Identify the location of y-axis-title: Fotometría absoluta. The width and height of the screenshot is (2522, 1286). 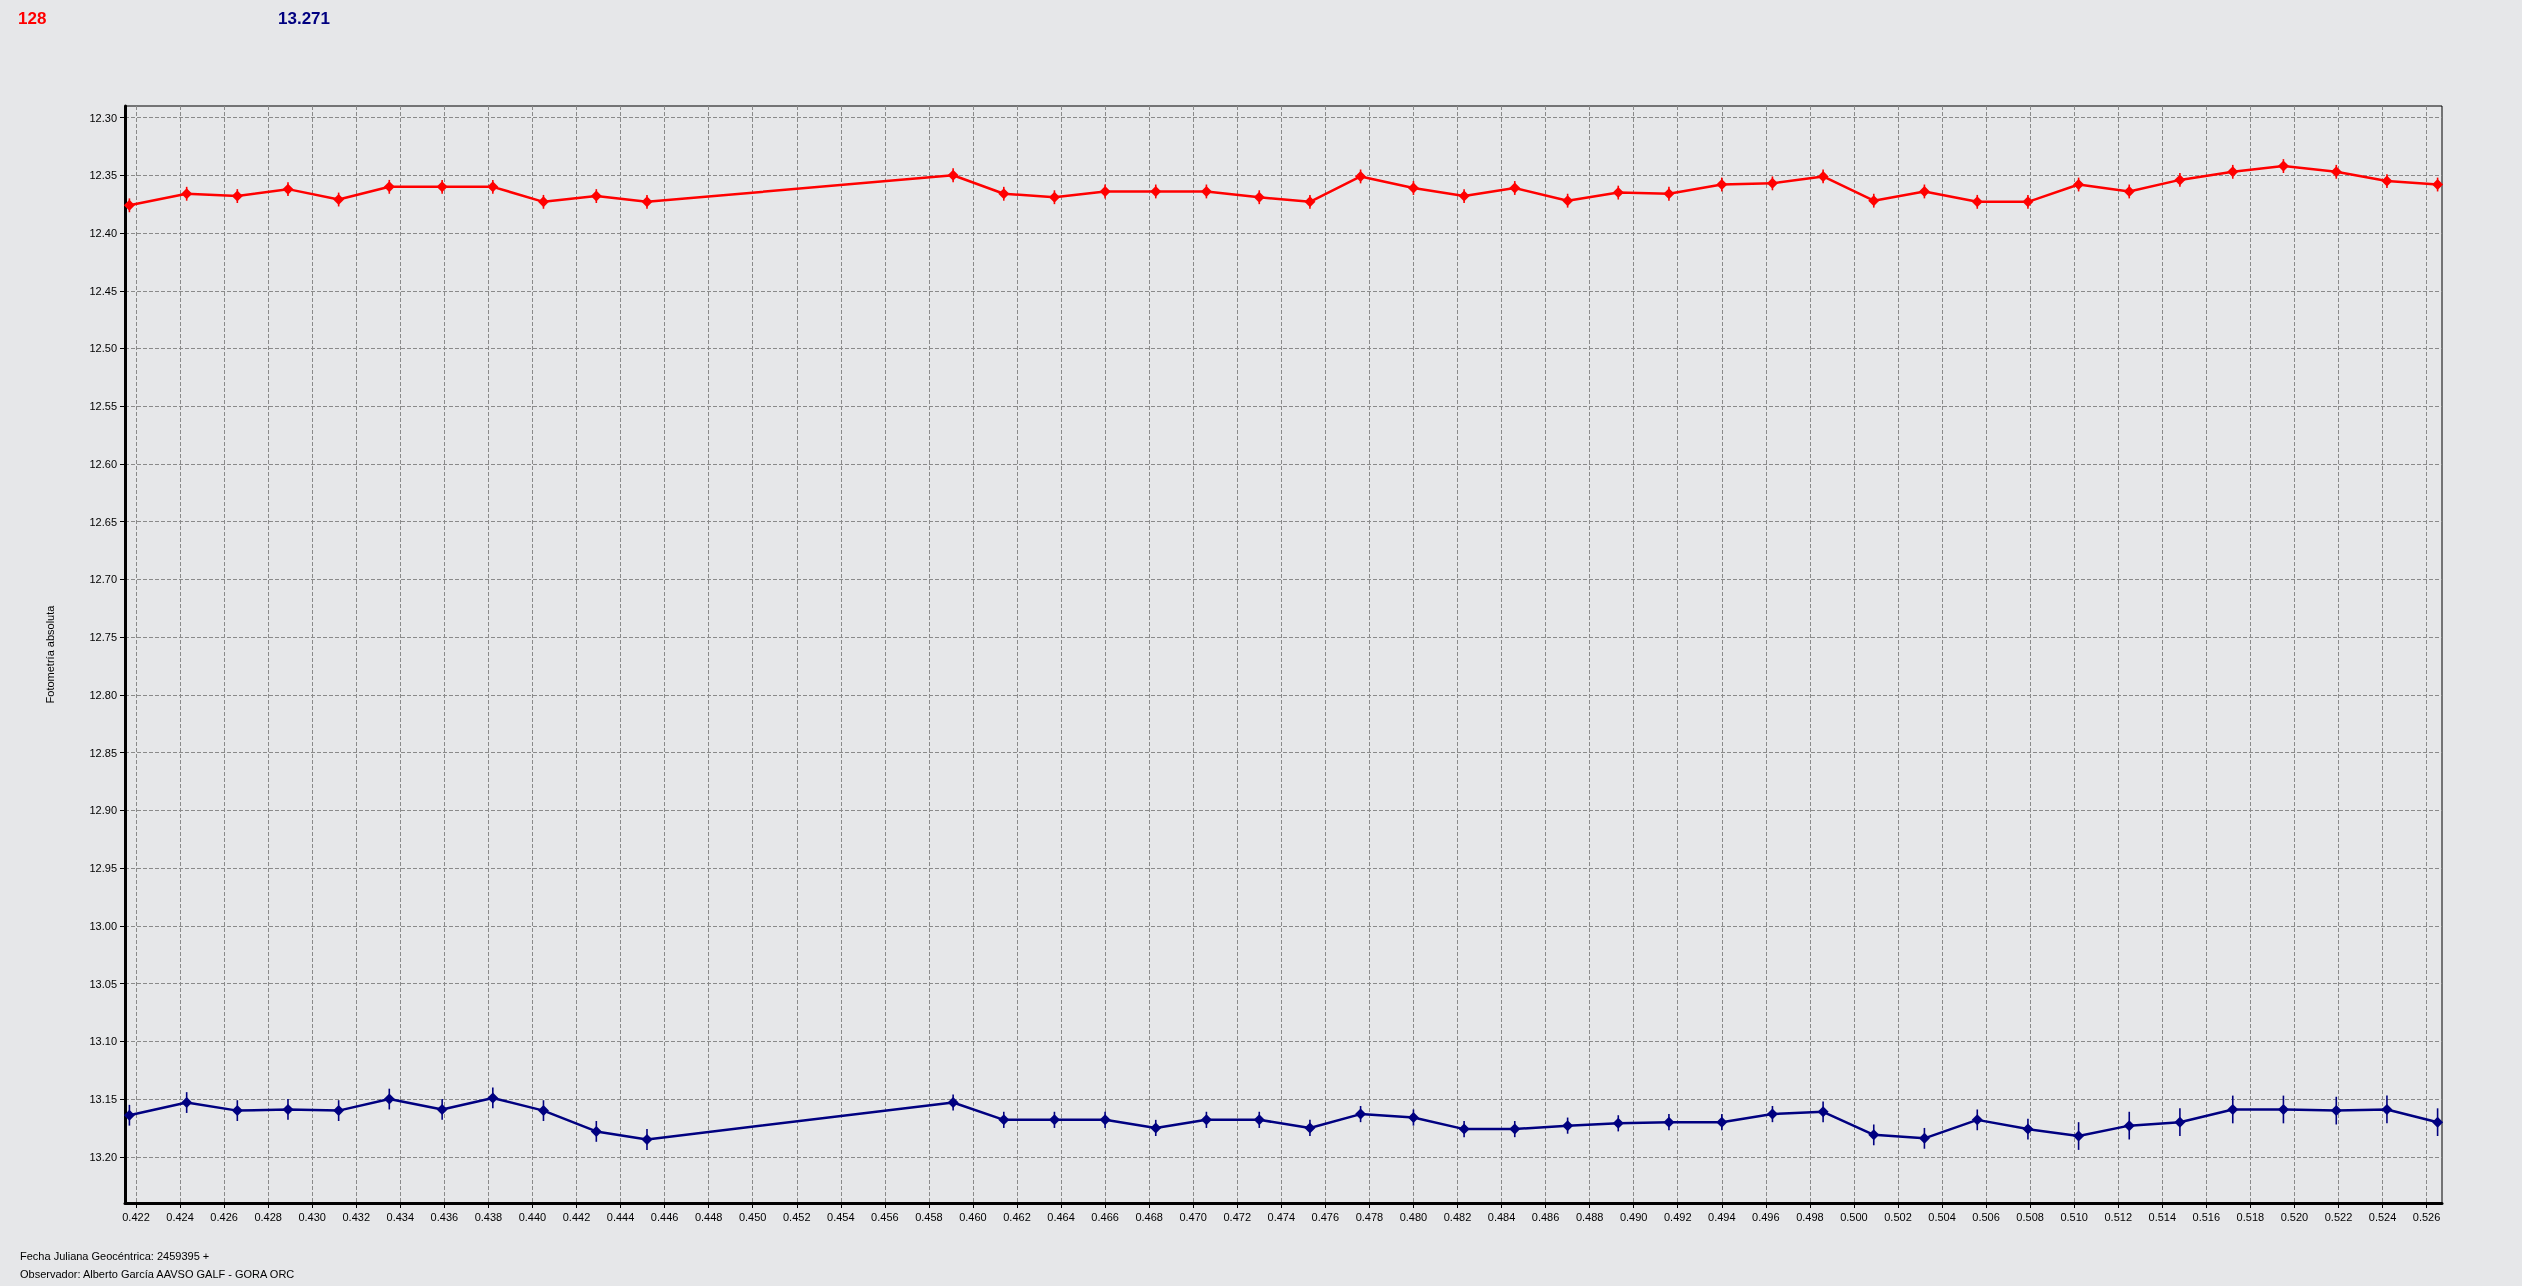
(49, 654).